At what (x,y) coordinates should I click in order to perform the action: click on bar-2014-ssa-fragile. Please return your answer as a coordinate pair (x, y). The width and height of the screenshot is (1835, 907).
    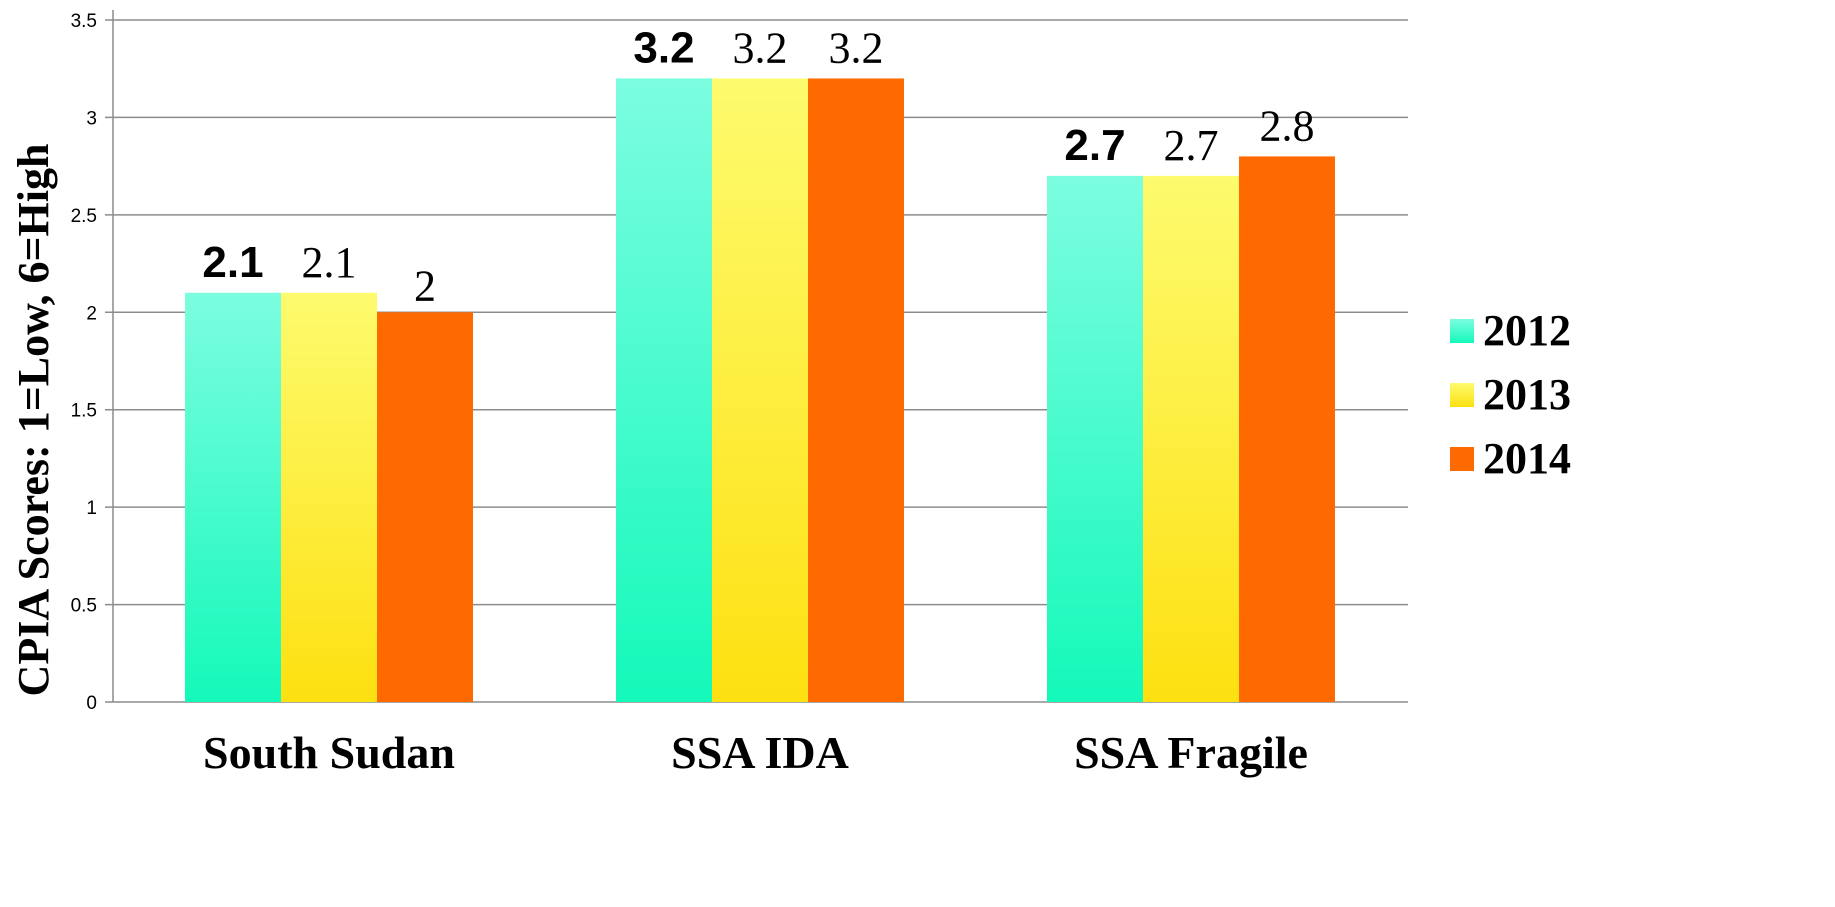
    Looking at the image, I should click on (1287, 429).